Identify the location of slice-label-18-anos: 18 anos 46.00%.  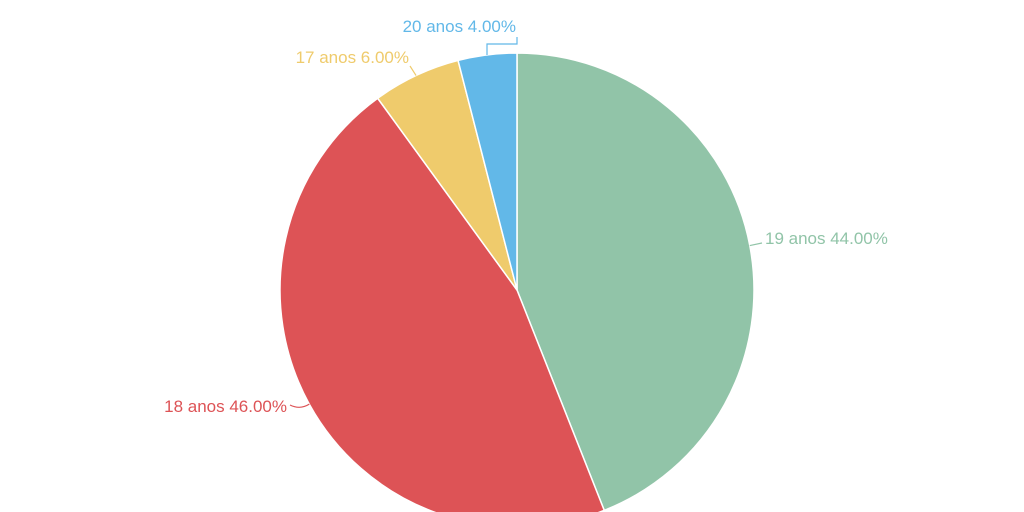
(225, 406).